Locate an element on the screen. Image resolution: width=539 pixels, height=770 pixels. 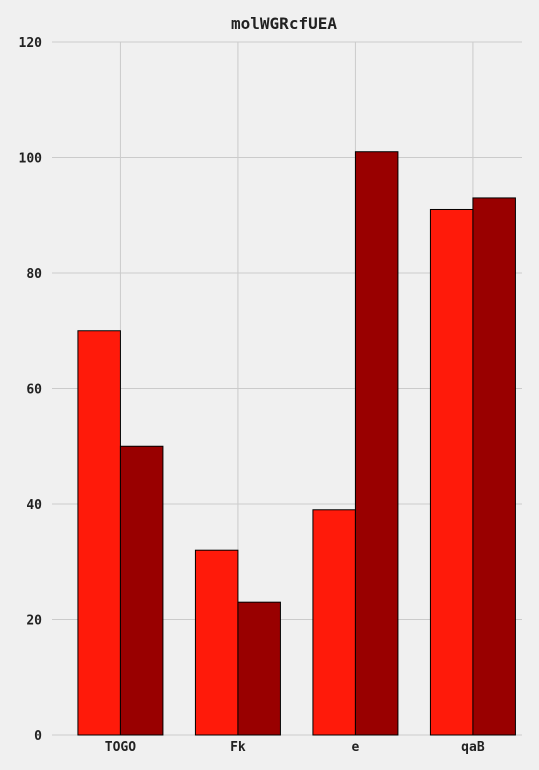
y-tick-label: 20 is located at coordinates (34, 621).